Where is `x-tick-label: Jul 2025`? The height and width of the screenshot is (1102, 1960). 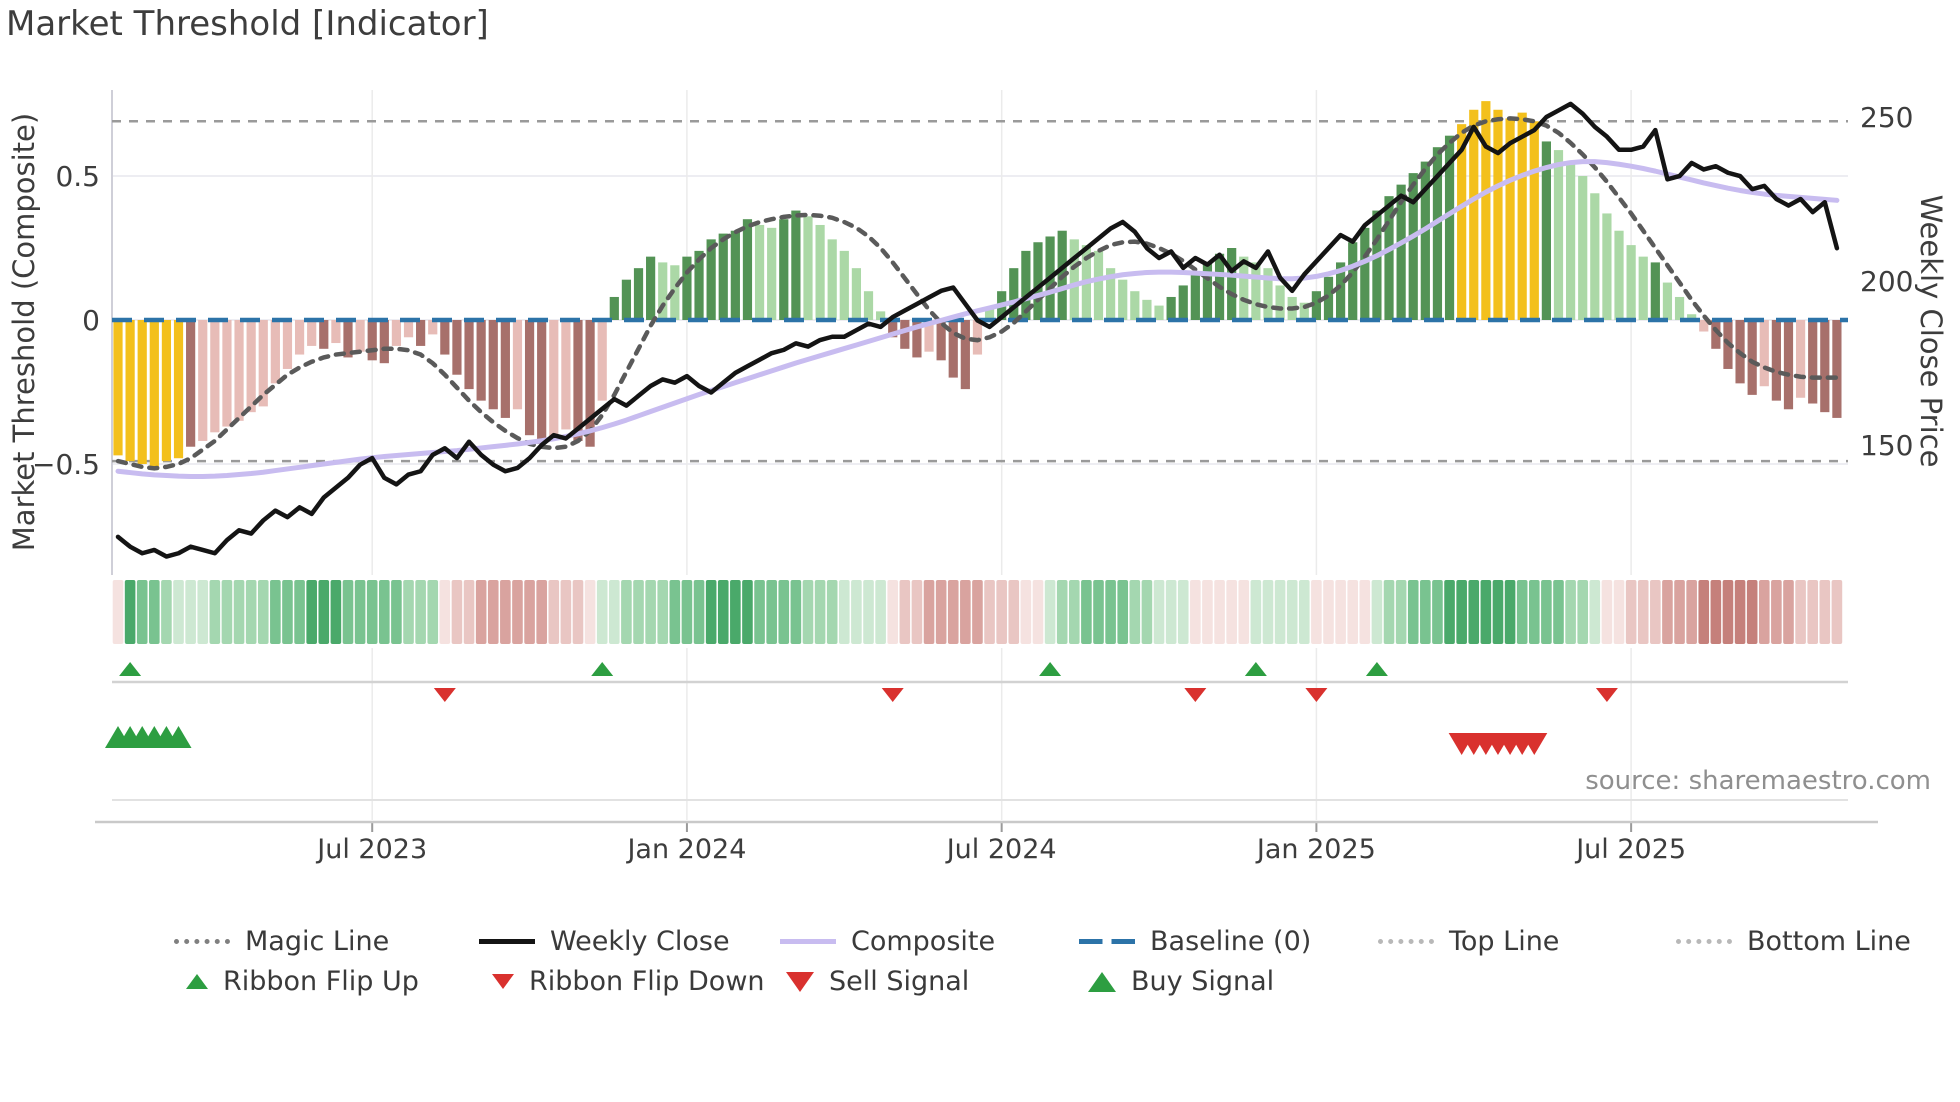 x-tick-label: Jul 2025 is located at coordinates (1630, 849).